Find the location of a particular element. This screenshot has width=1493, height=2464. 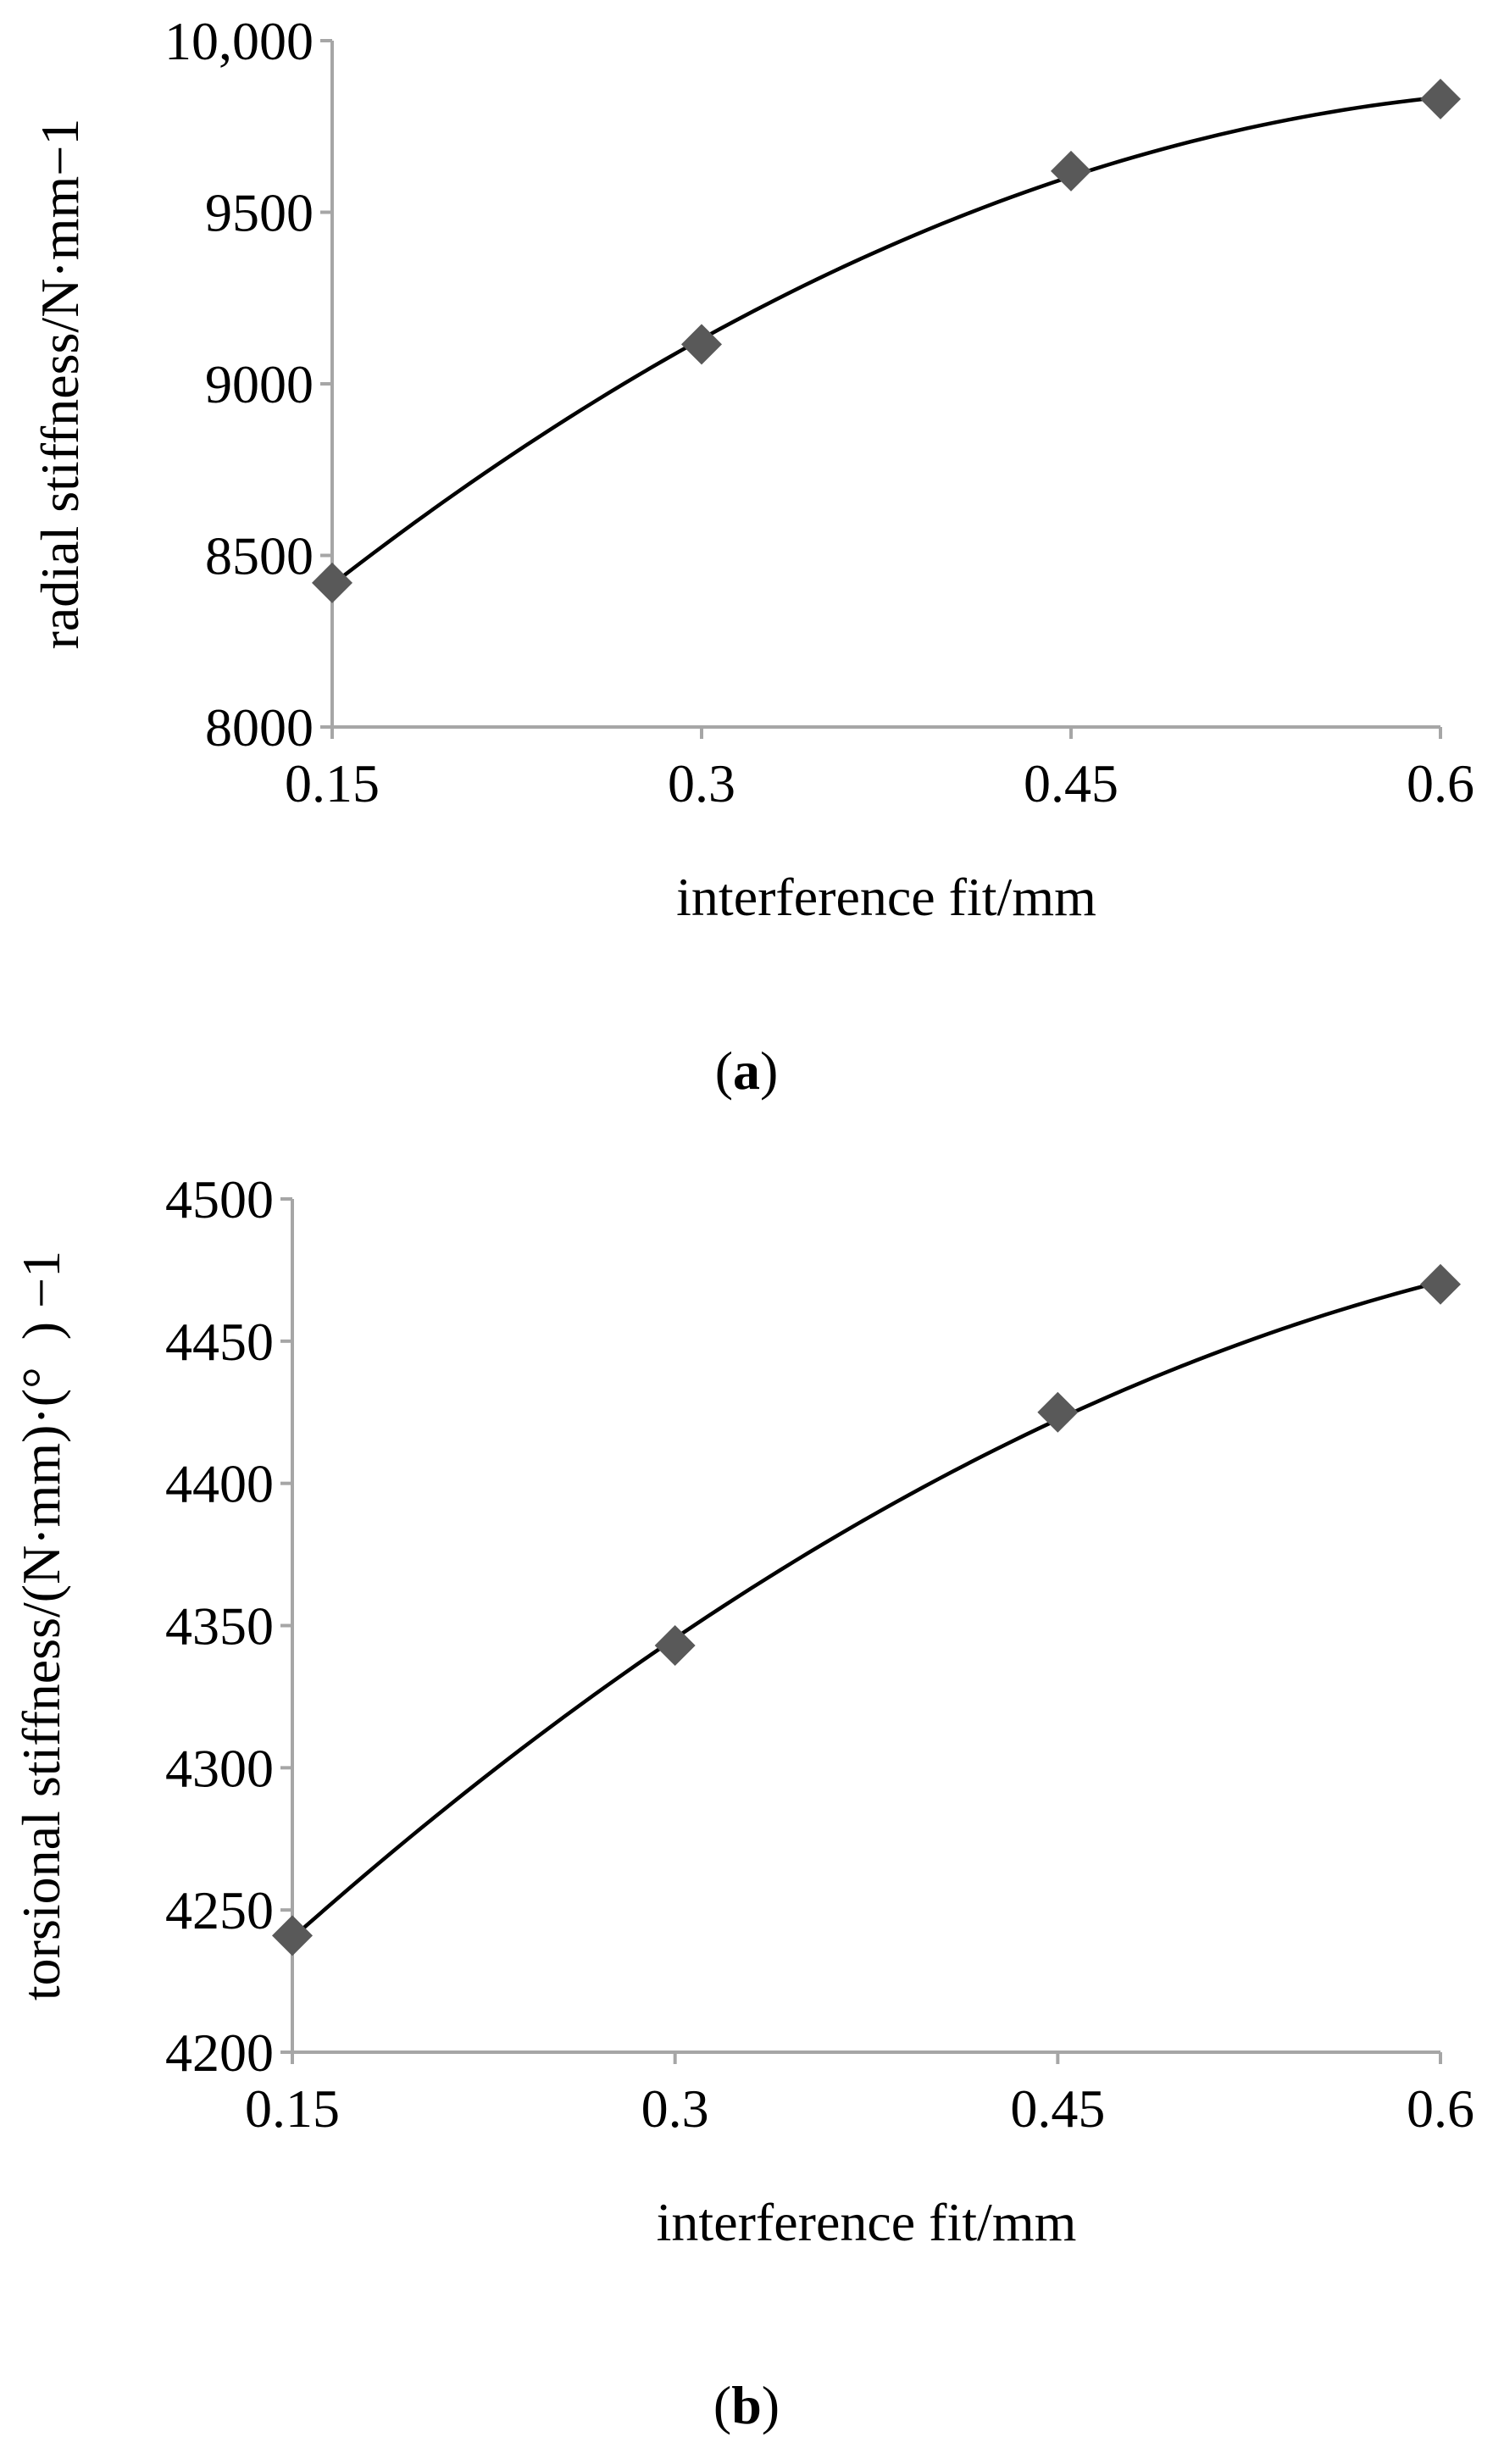

y-tick-label: 4400 is located at coordinates (220, 1484).